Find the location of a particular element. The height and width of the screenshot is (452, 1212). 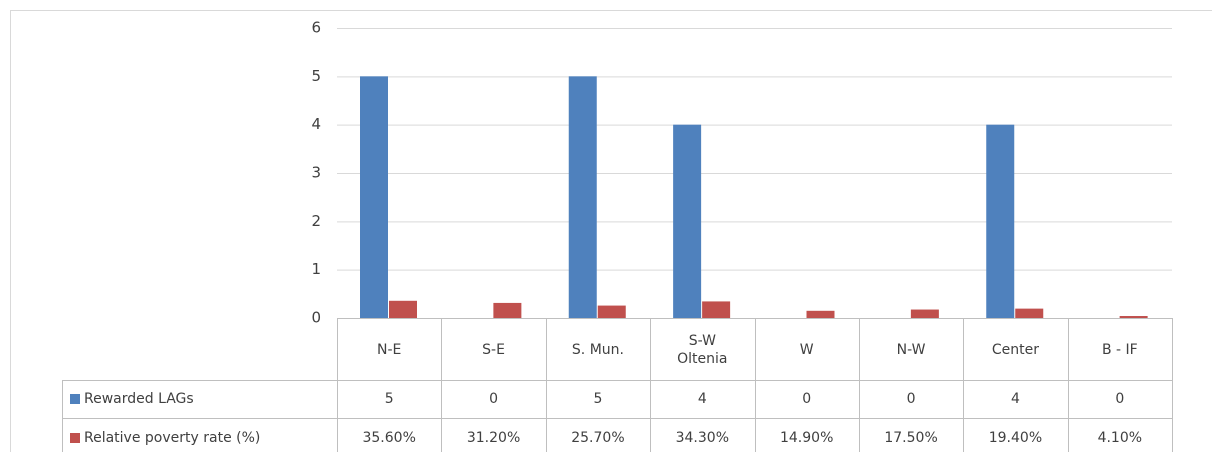

x-tick-label: N-W is located at coordinates (911, 350).